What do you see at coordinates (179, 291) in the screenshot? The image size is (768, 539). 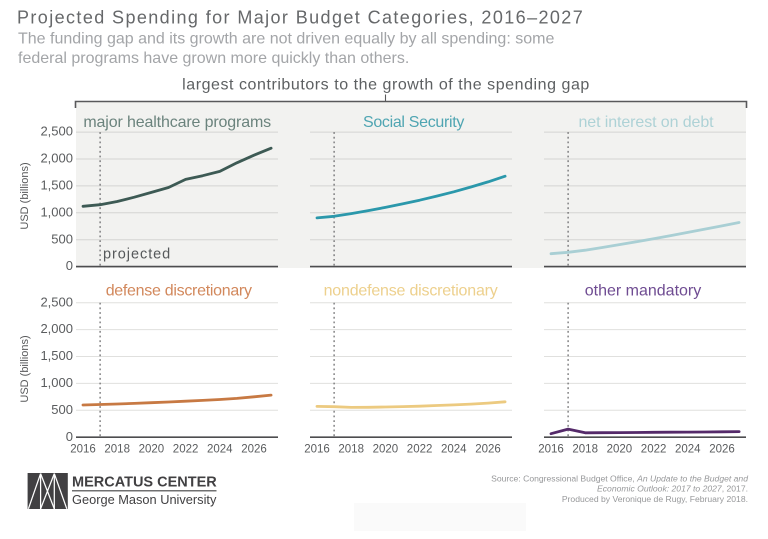 I see `svg-text: defense discretionary` at bounding box center [179, 291].